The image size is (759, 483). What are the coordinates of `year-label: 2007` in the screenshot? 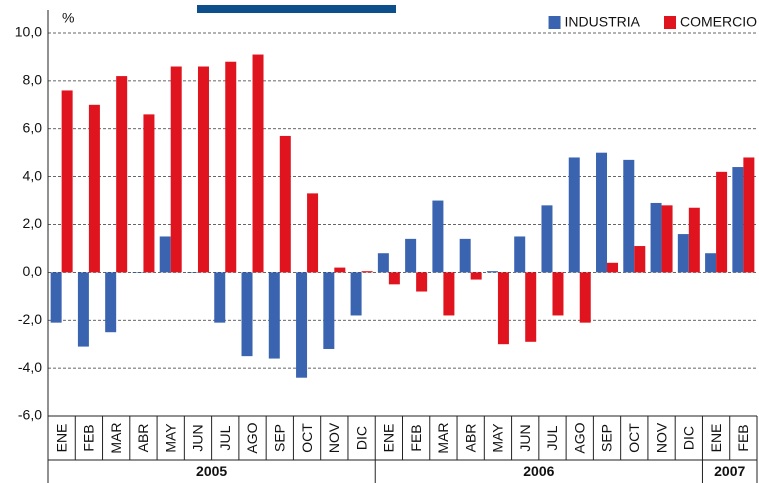 It's located at (729, 471).